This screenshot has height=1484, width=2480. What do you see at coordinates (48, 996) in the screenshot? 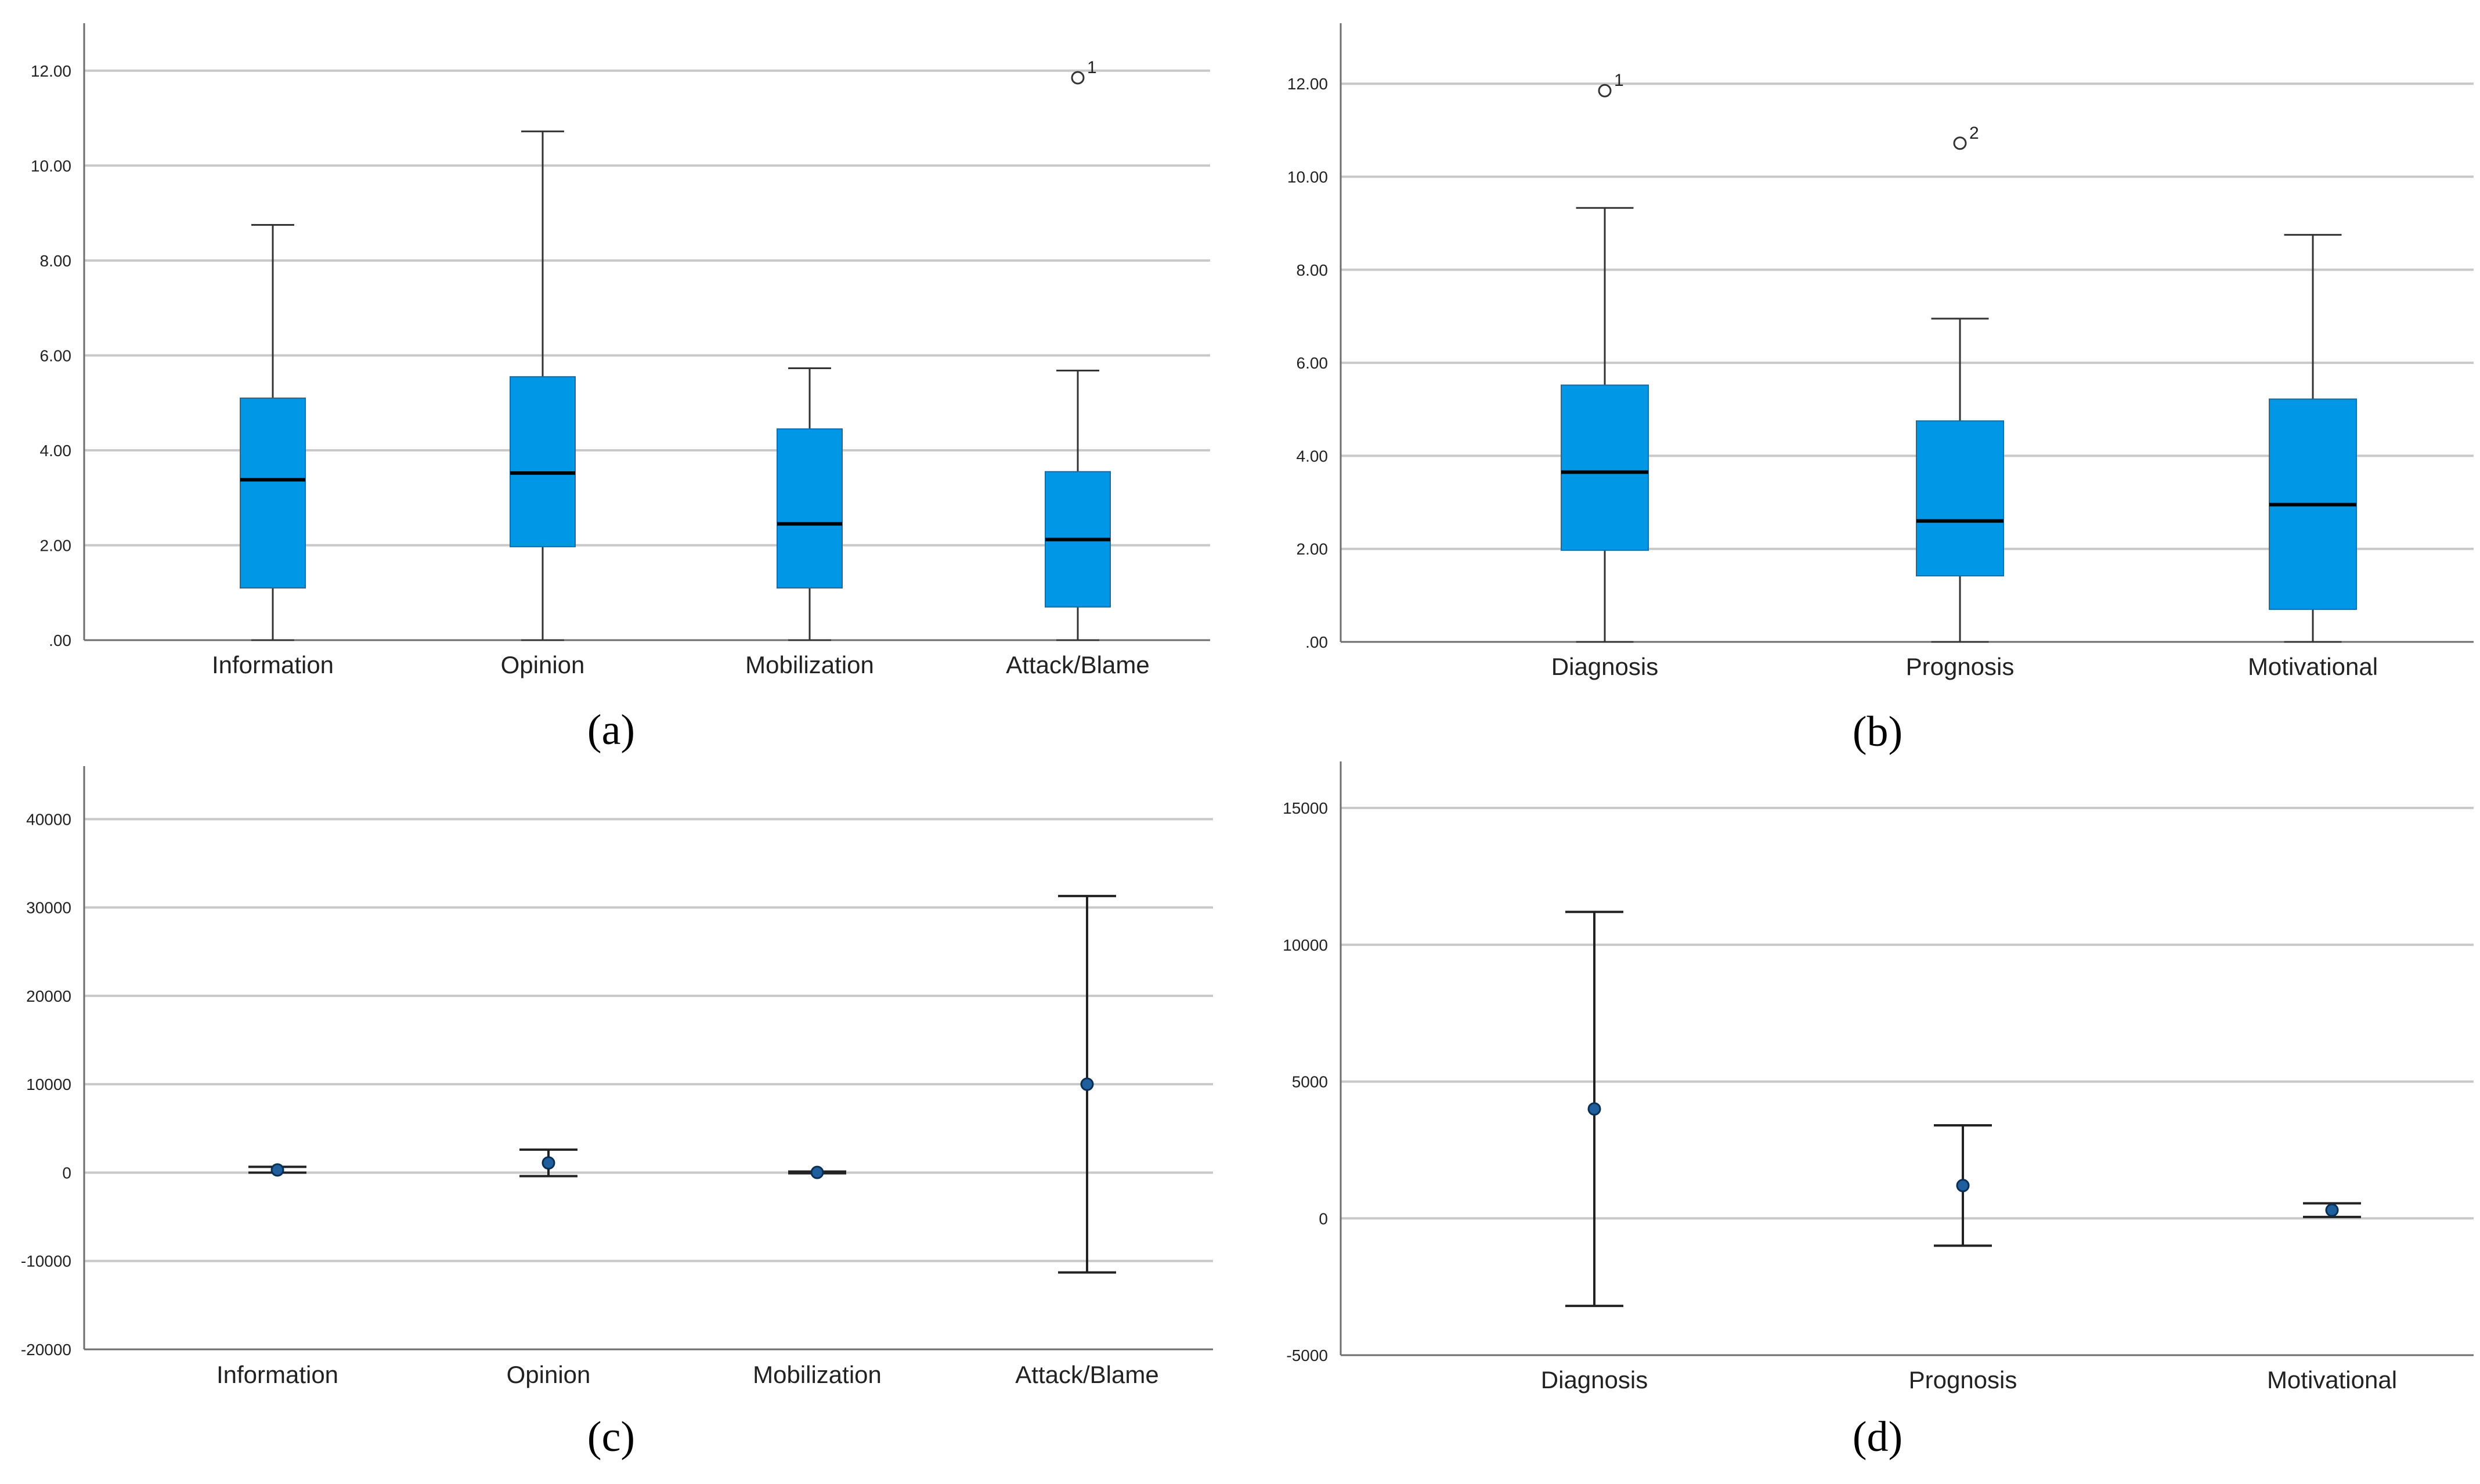
I see `y-tick-label: 20000` at bounding box center [48, 996].